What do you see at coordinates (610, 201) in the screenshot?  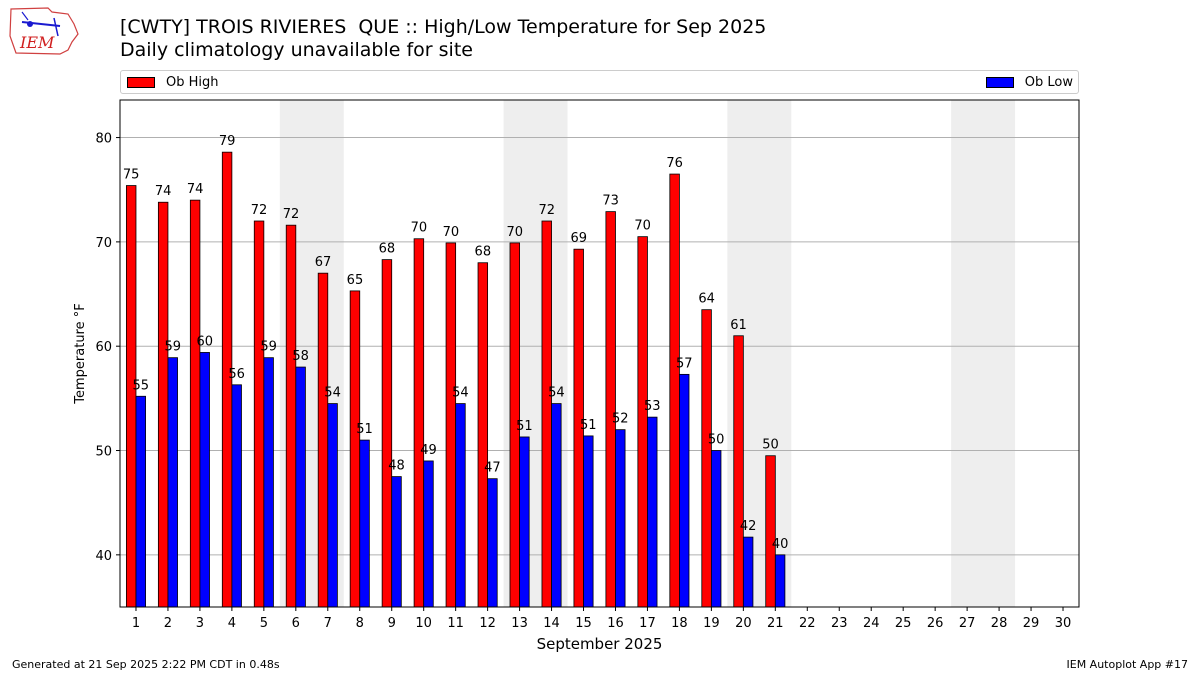 I see `data-label-high: 73` at bounding box center [610, 201].